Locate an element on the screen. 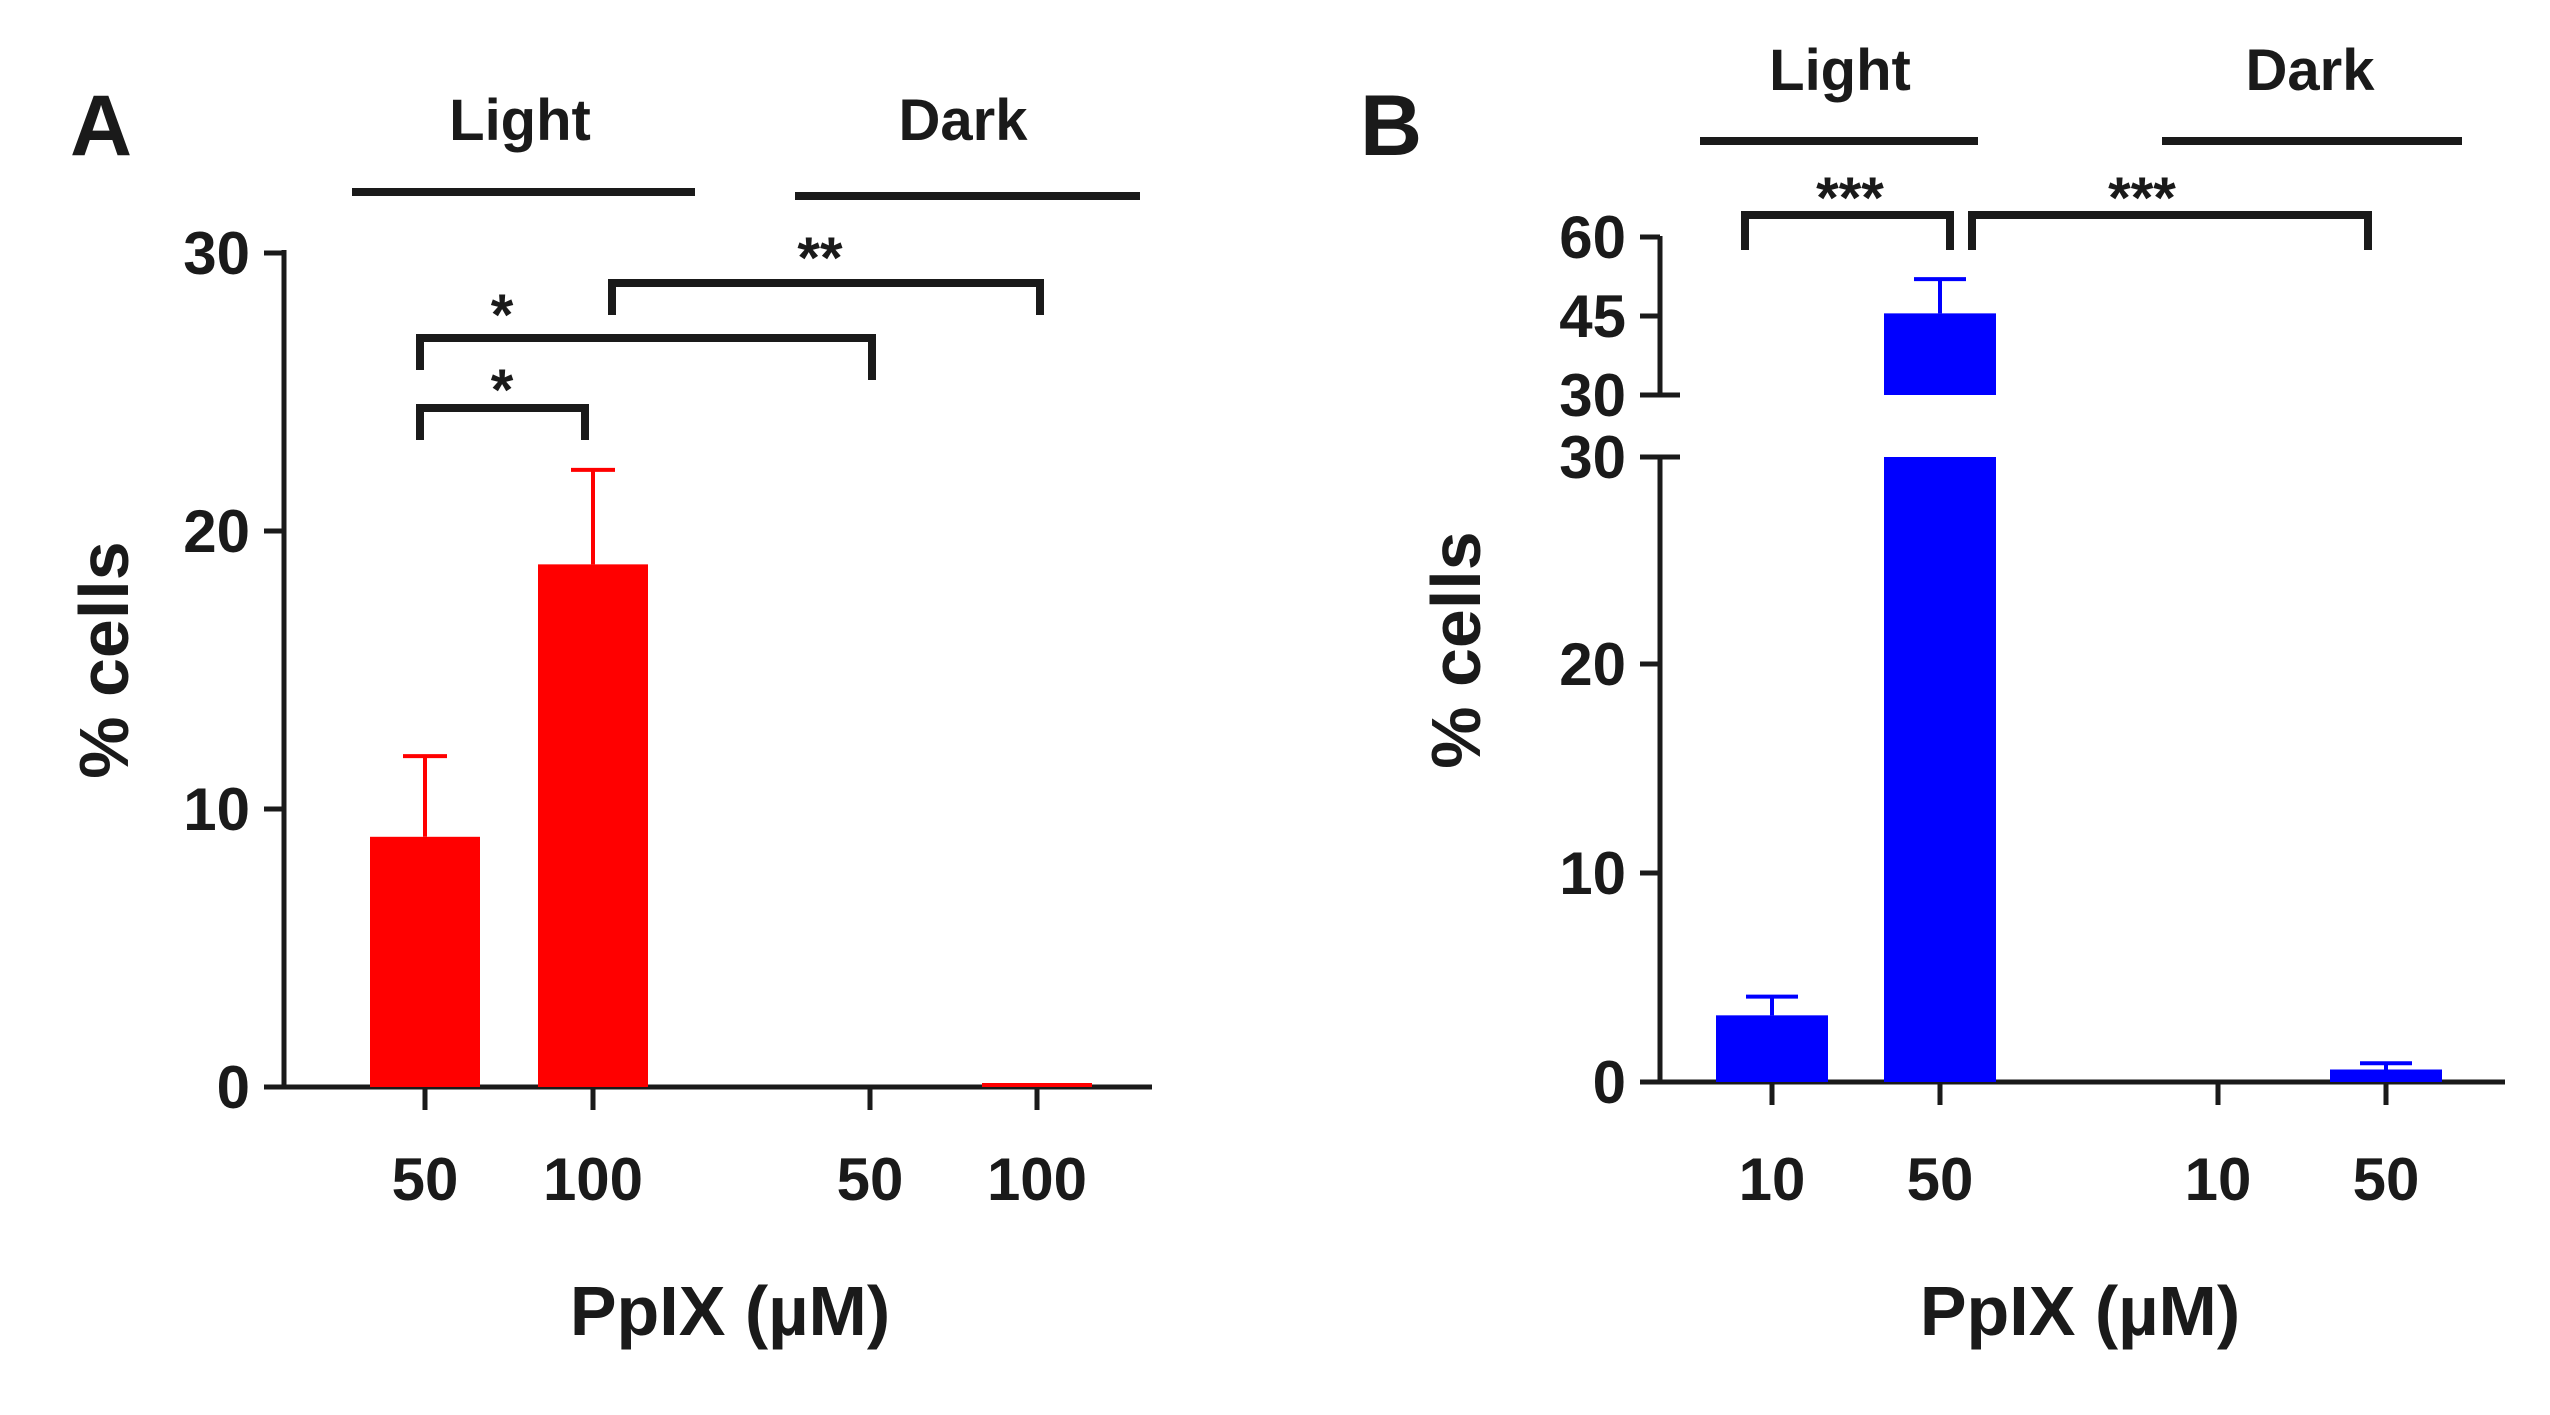 Image resolution: width=2550 pixels, height=1415 pixels. panel-b-x-ticks: 10 50 10 50 is located at coordinates (2079, 1147).